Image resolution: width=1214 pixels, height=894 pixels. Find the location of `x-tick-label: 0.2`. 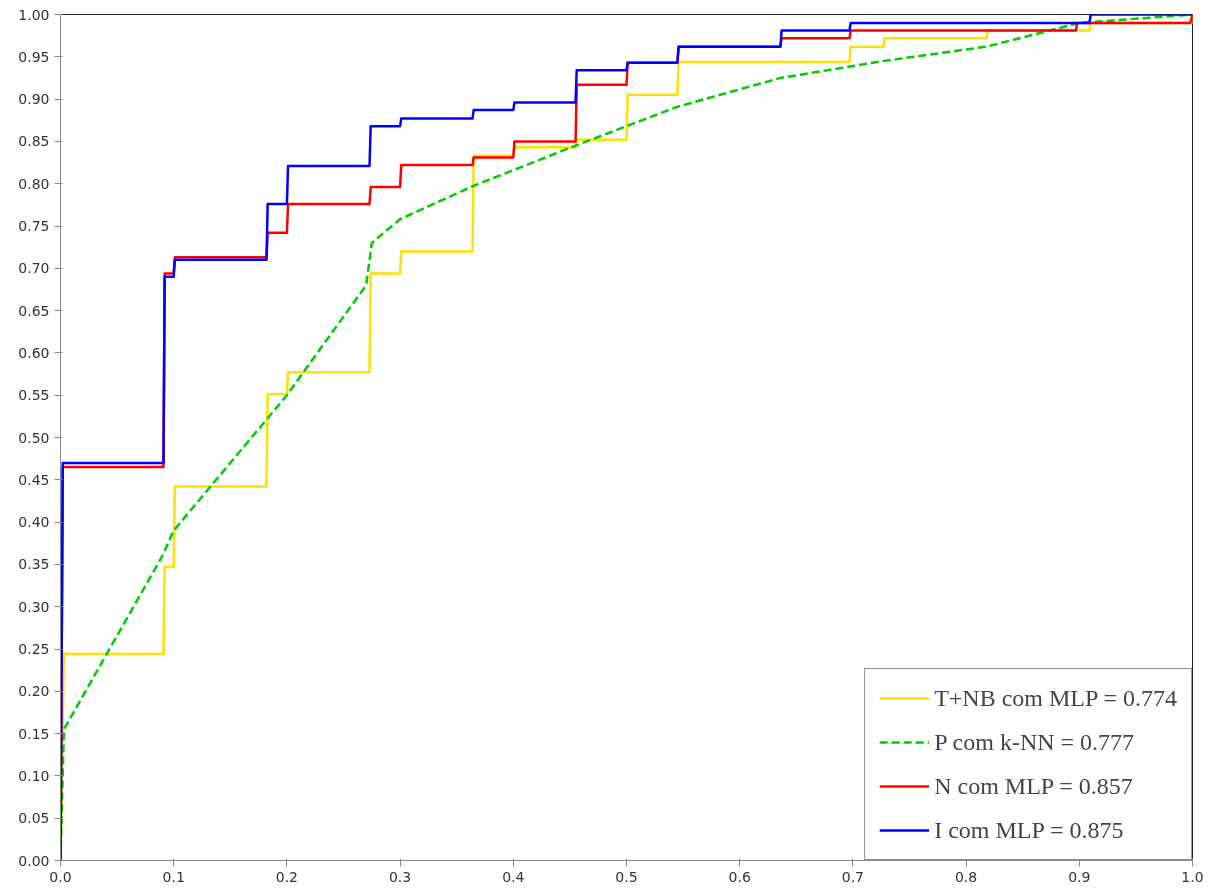

x-tick-label: 0.2 is located at coordinates (287, 876).